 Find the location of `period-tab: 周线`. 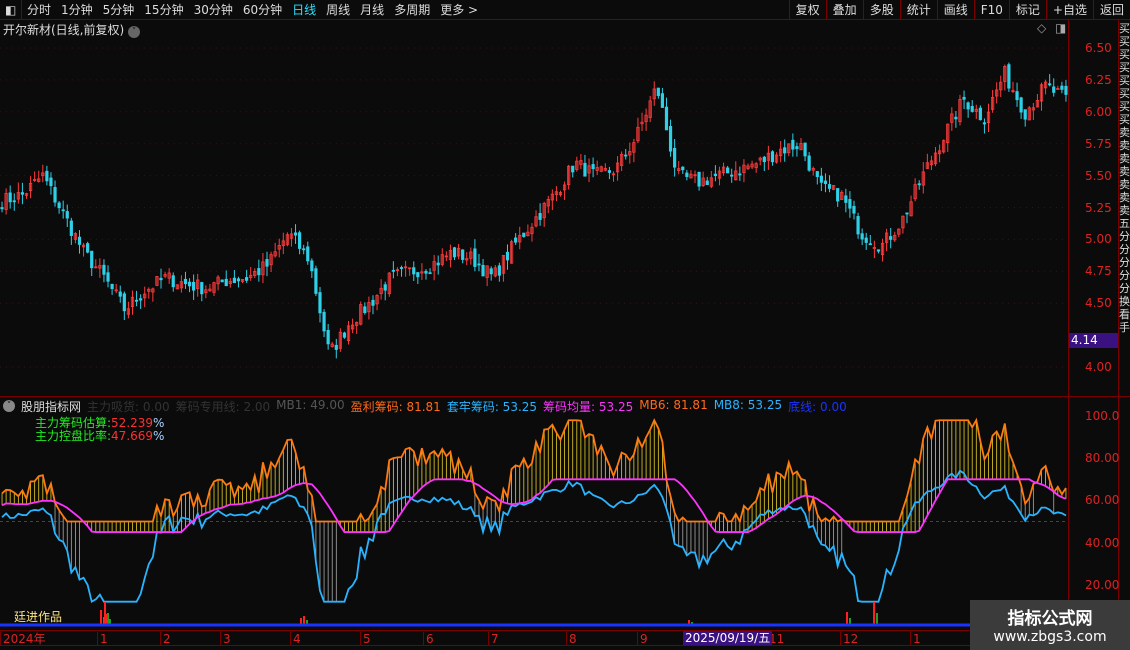

period-tab: 周线 is located at coordinates (338, 10).